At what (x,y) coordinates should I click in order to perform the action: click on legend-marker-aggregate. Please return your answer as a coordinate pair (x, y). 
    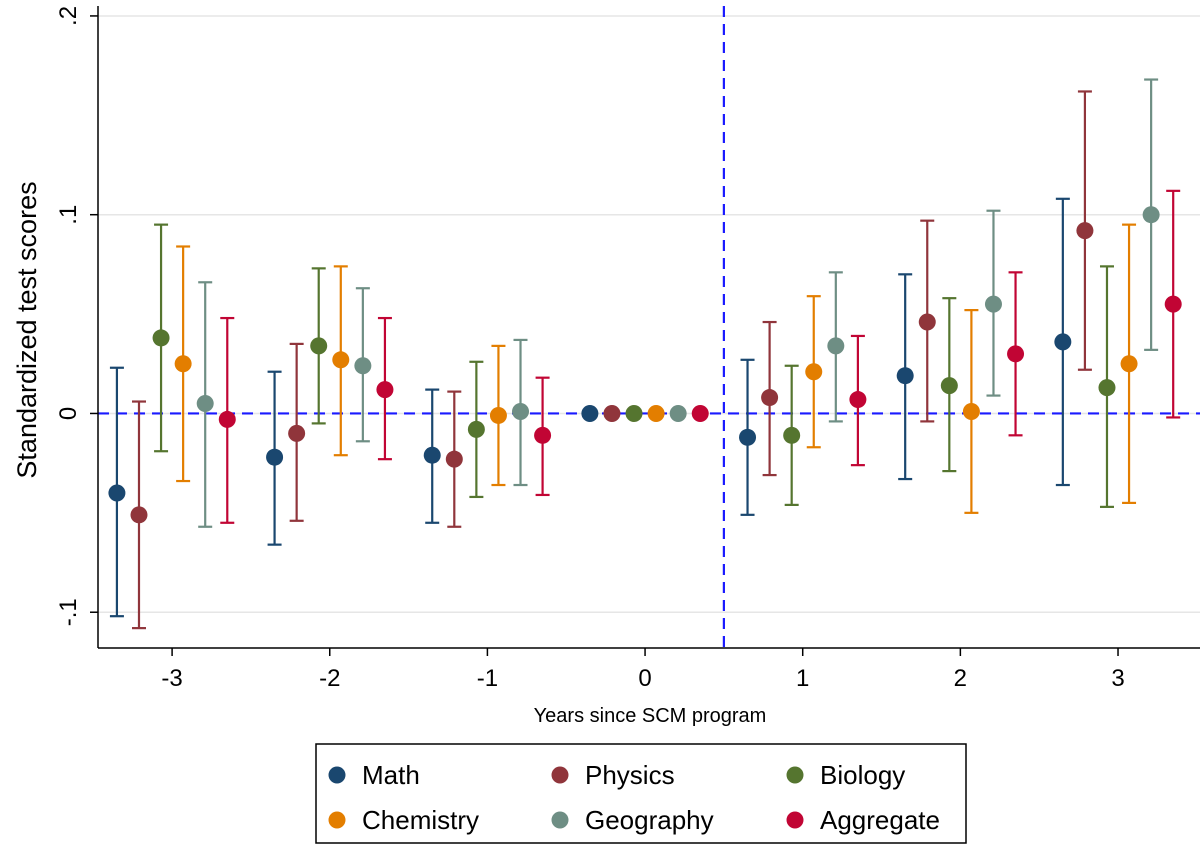
    Looking at the image, I should click on (795, 820).